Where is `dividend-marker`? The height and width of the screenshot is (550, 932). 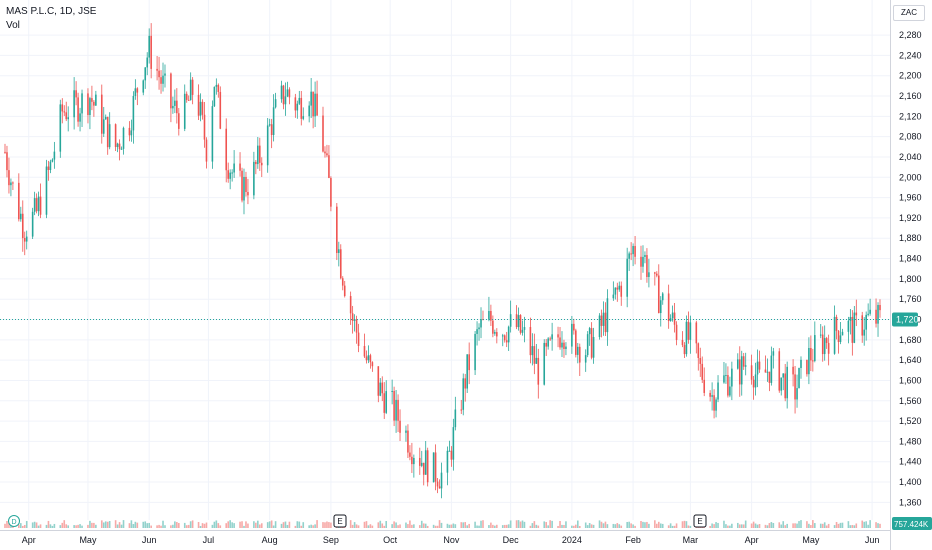 dividend-marker is located at coordinates (14, 521).